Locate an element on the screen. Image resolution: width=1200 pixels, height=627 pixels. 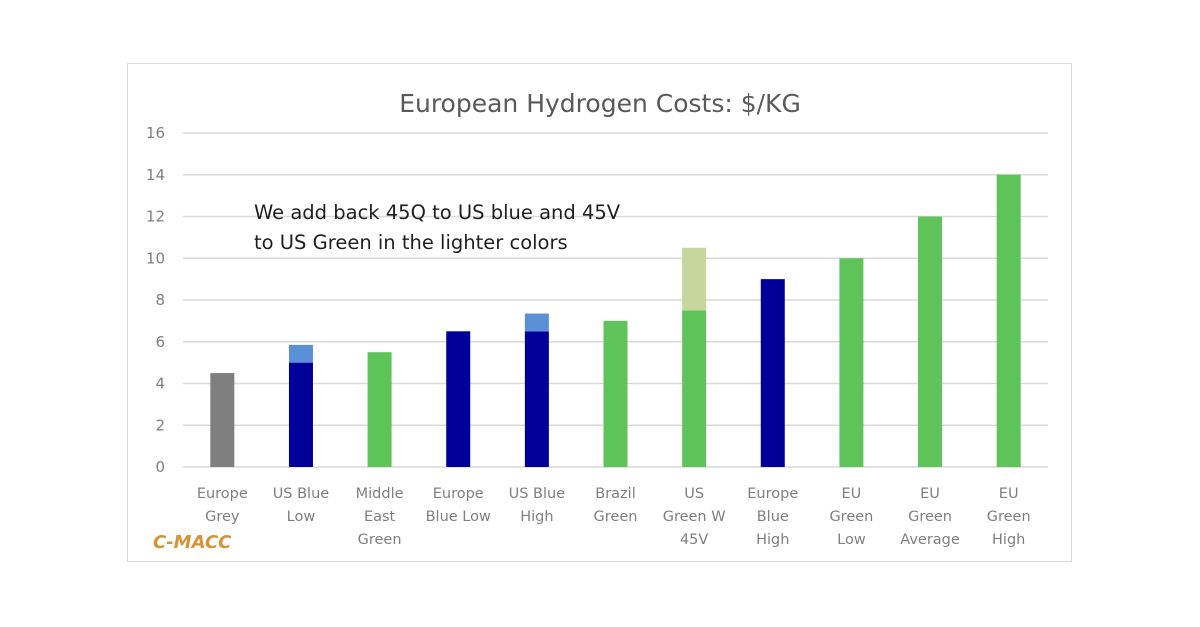
x-category-label-line: Brazil is located at coordinates (615, 494).